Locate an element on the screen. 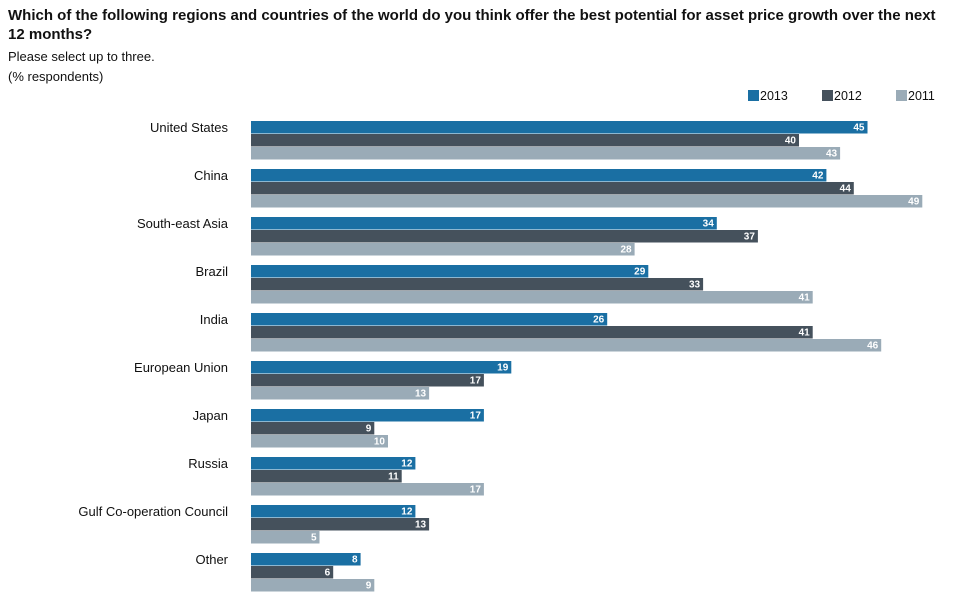 Image resolution: width=960 pixels, height=612 pixels. data-label-japan-2013: 17 is located at coordinates (476, 416).